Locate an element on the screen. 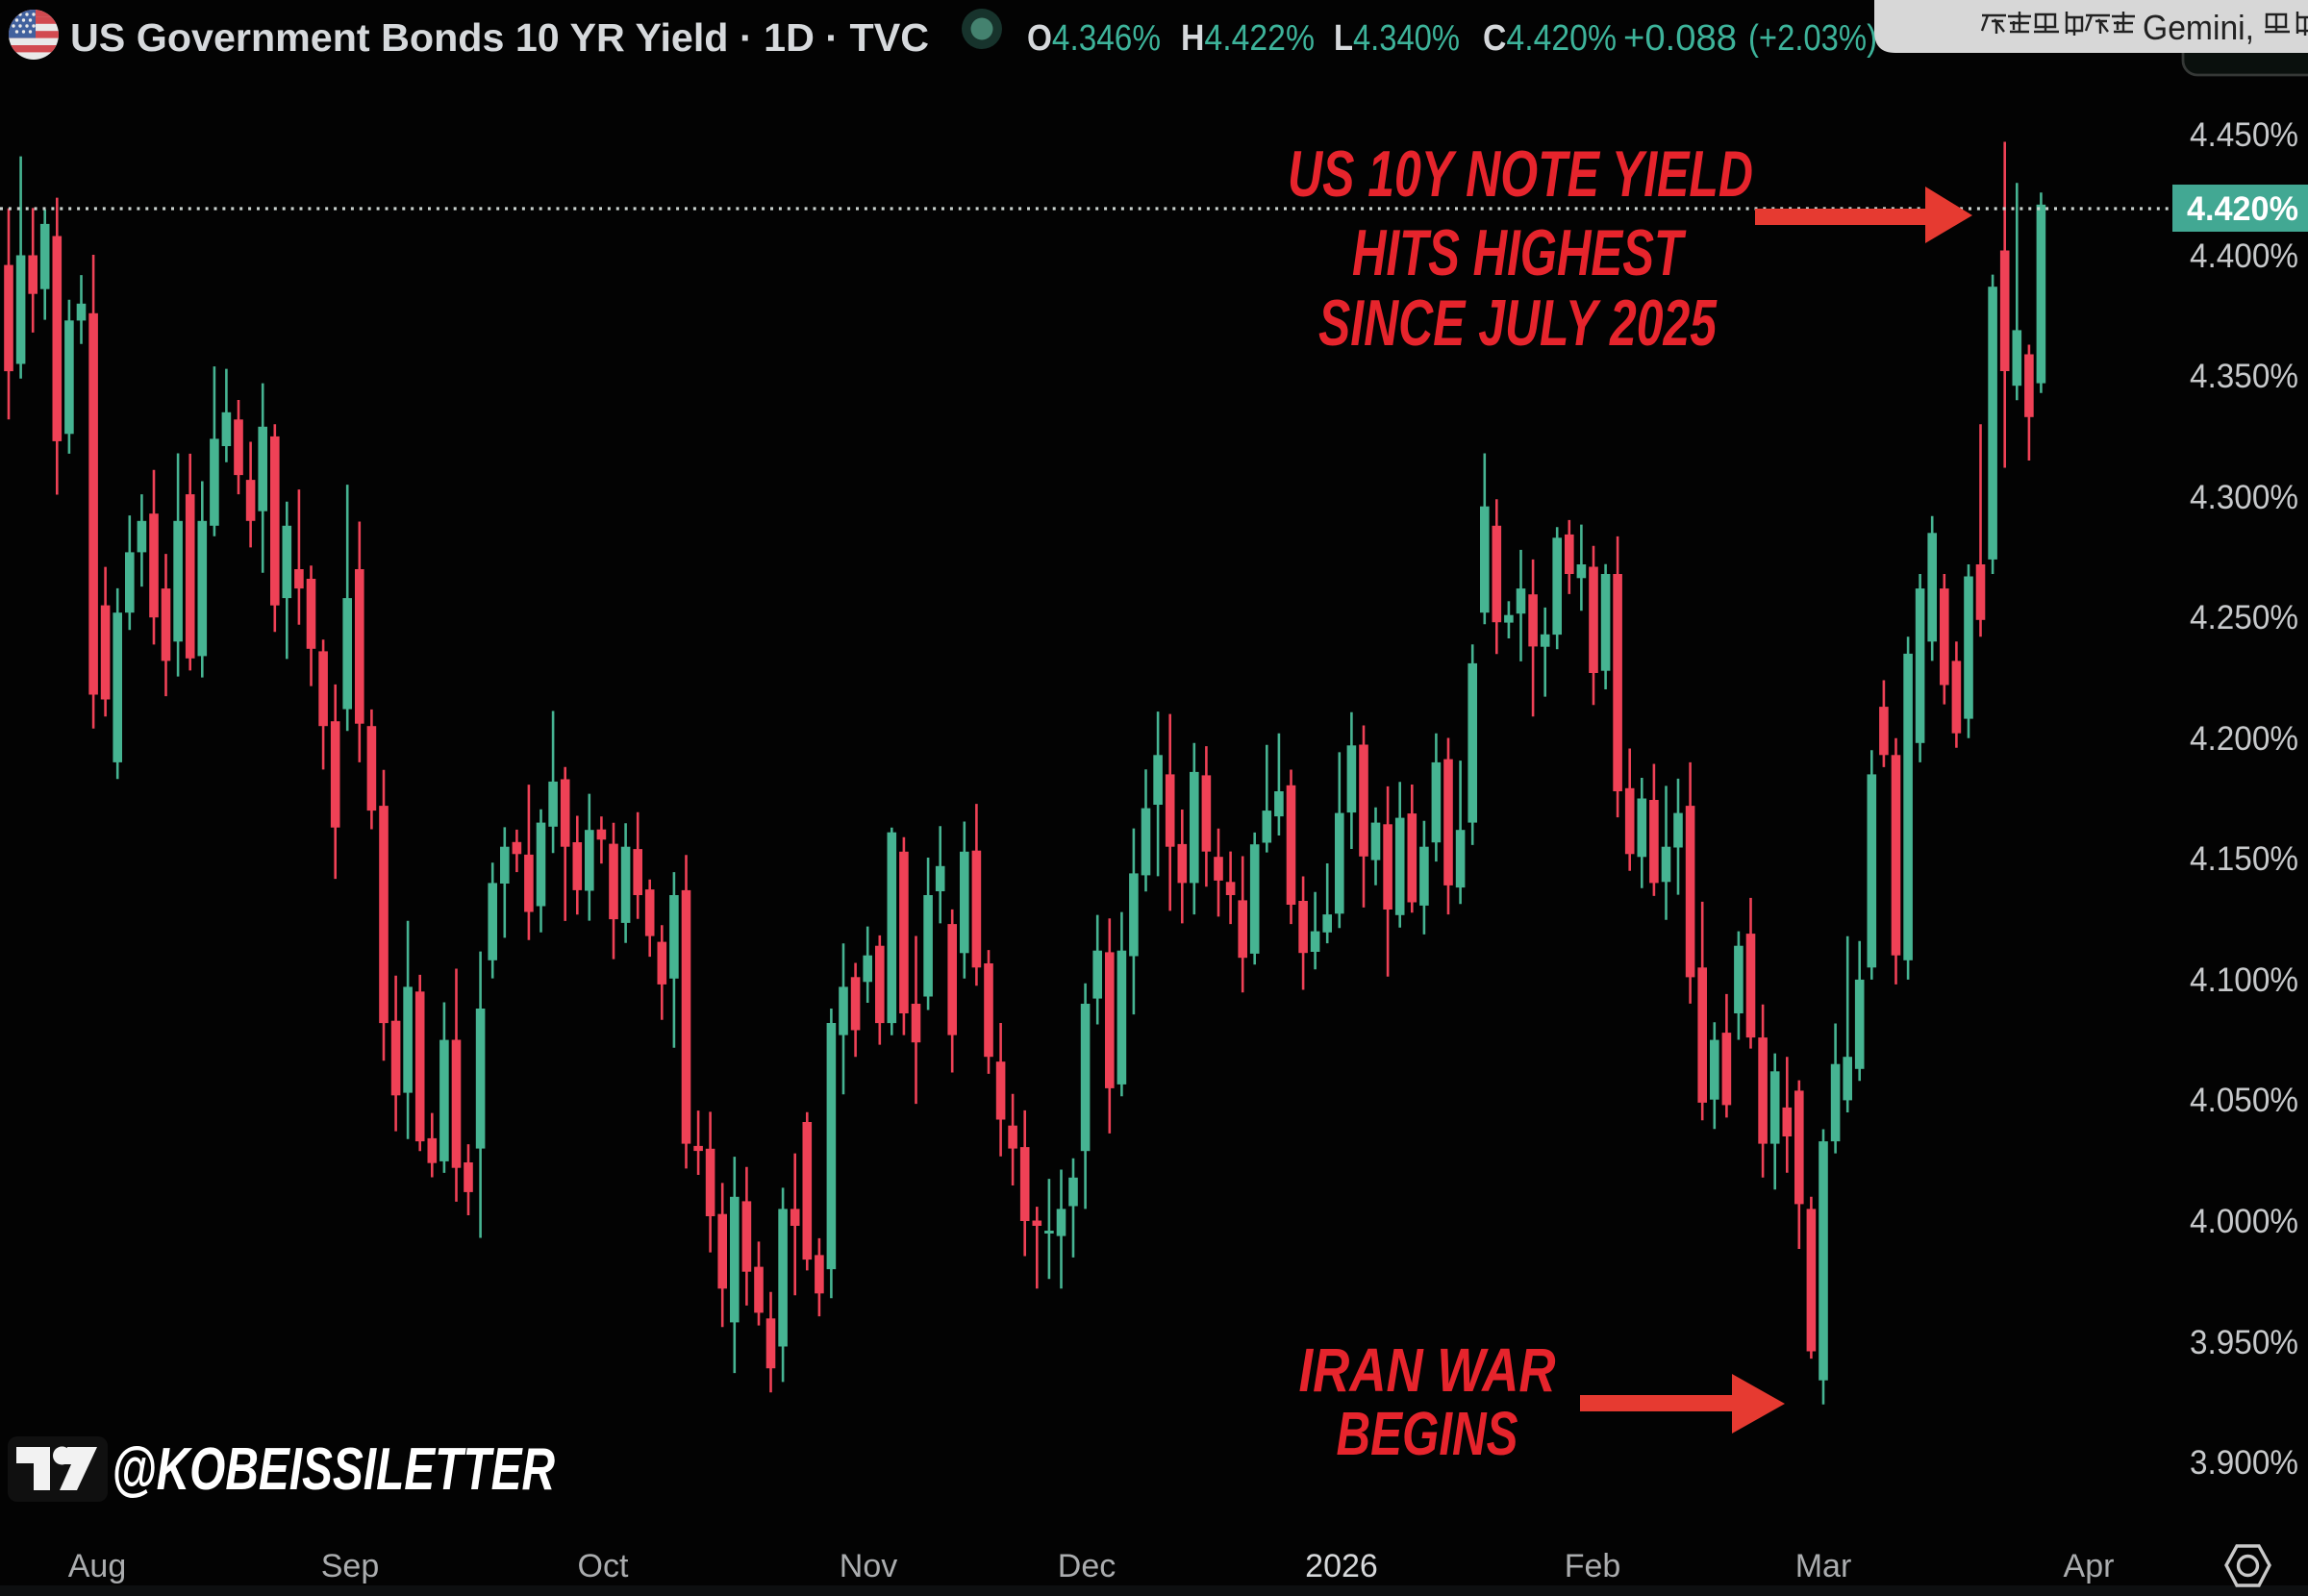 This screenshot has height=1596, width=2308. svg-text: HITS HIGHEST is located at coordinates (1519, 252).